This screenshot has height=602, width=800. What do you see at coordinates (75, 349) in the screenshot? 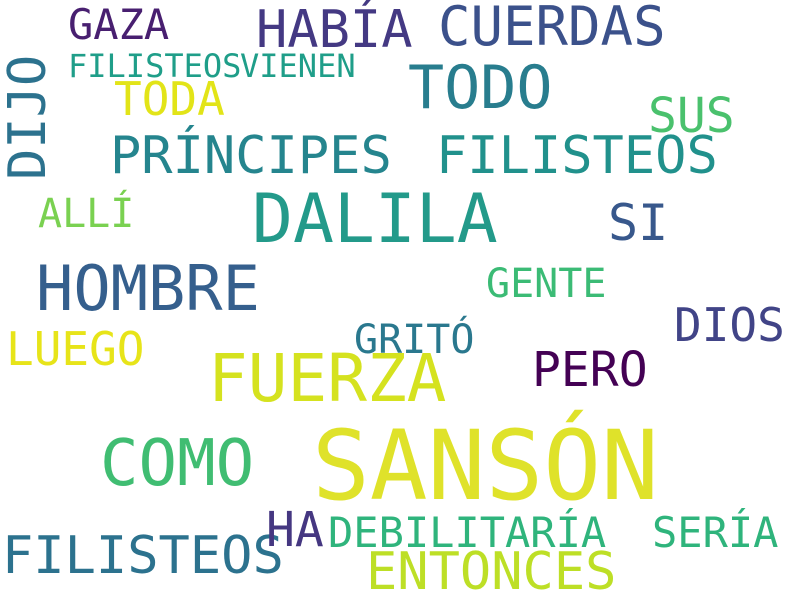
I see `word-luego: LUEGO` at bounding box center [75, 349].